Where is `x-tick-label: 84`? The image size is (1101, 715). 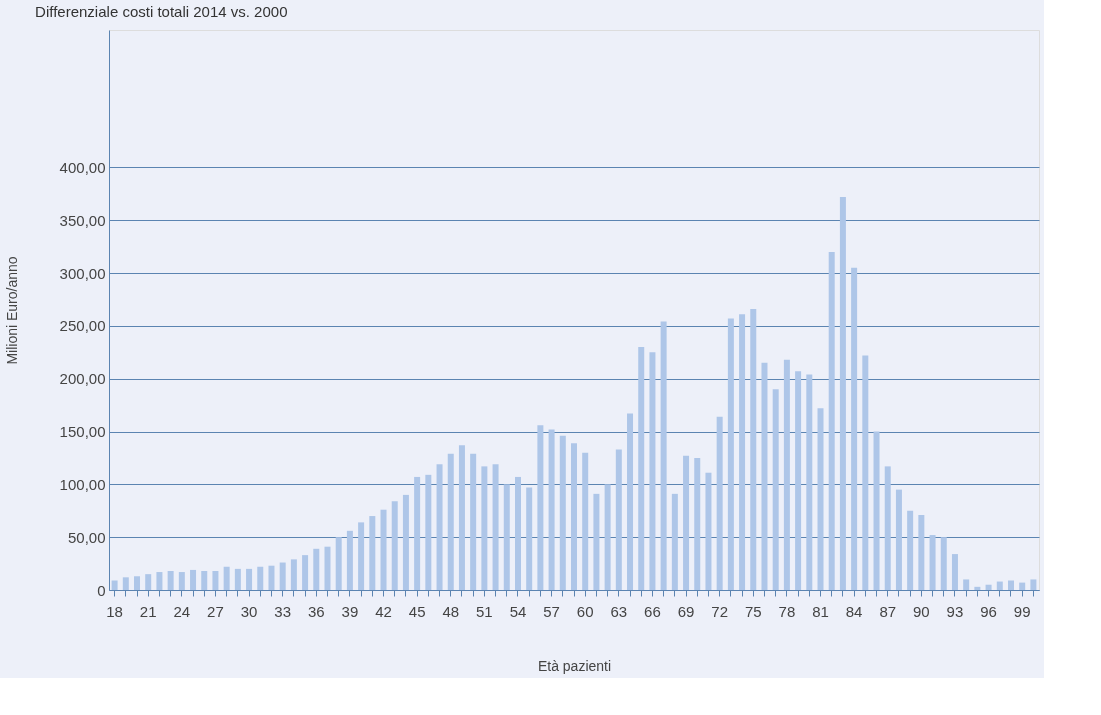 x-tick-label: 84 is located at coordinates (854, 611).